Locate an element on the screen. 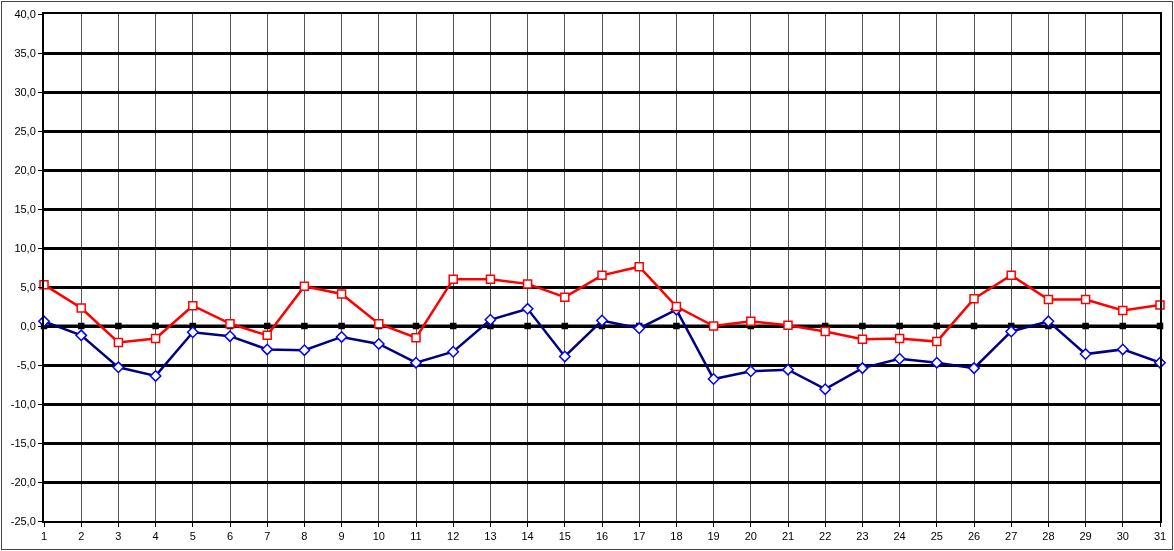  x-tick-label: 29 is located at coordinates (1085, 536).